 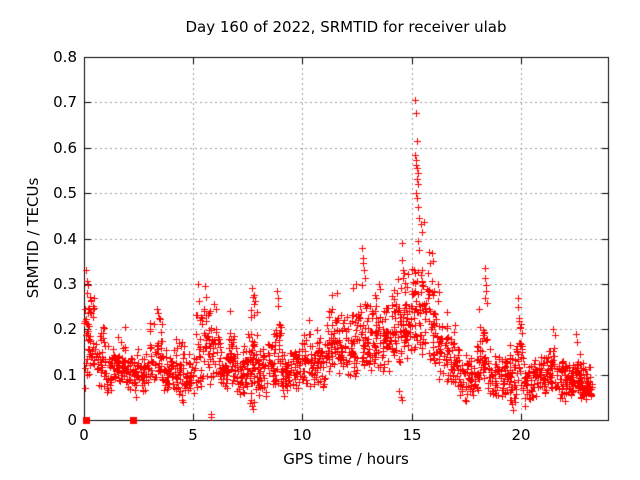 What do you see at coordinates (65, 193) in the screenshot?
I see `y-tick-label: 0.5` at bounding box center [65, 193].